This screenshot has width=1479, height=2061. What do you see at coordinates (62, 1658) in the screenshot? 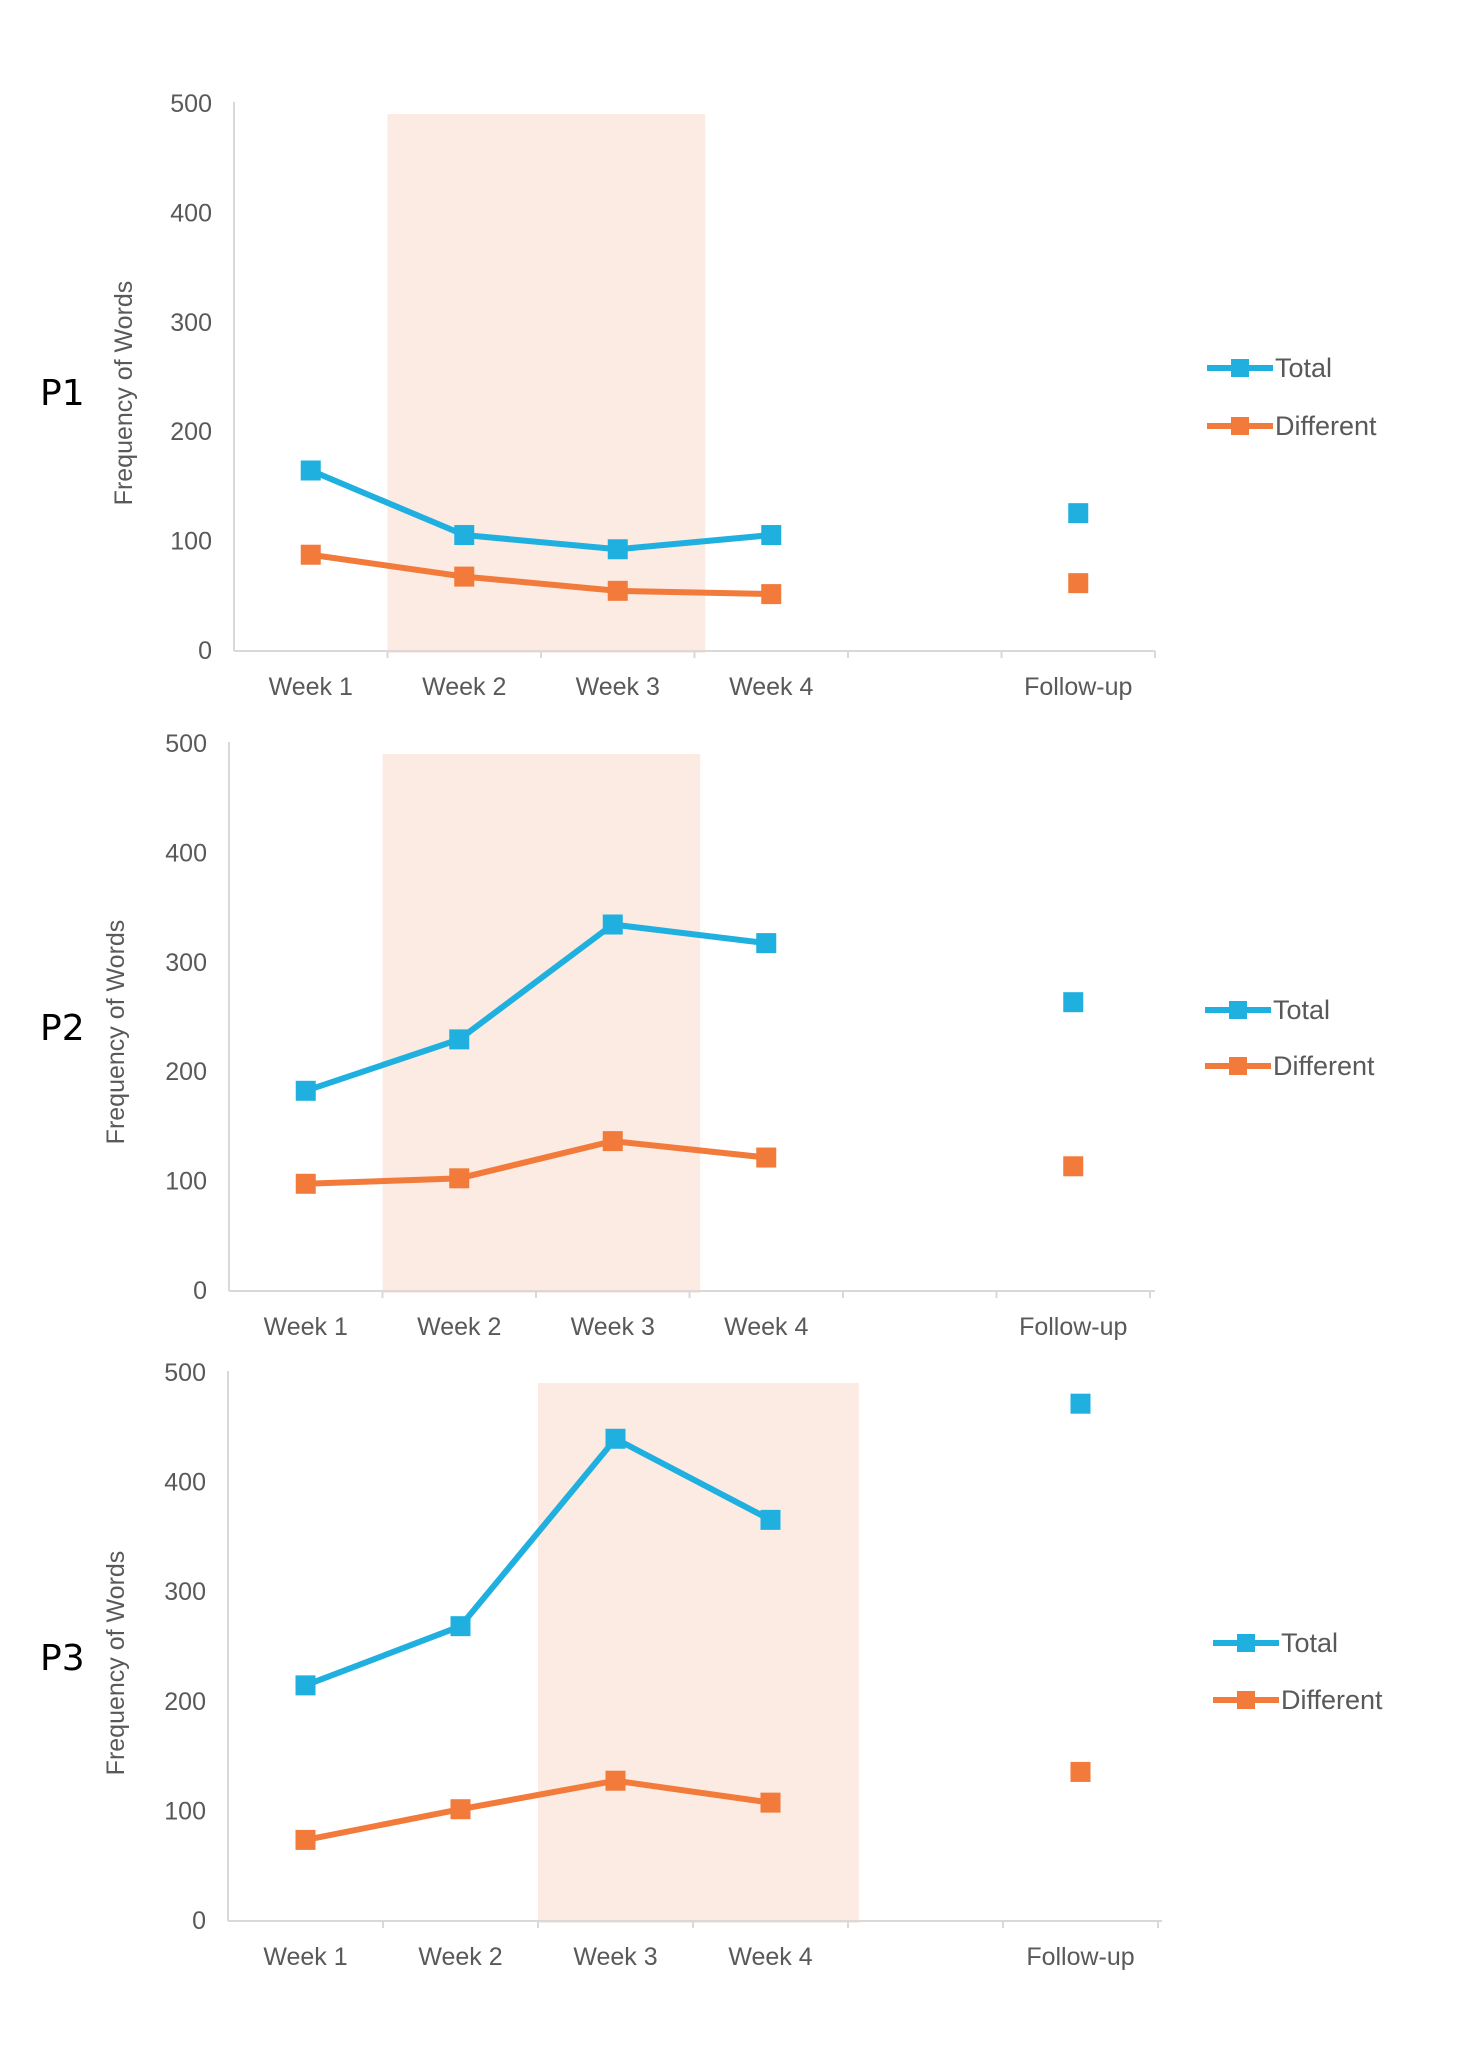
I see `panel-label: P3` at bounding box center [62, 1658].